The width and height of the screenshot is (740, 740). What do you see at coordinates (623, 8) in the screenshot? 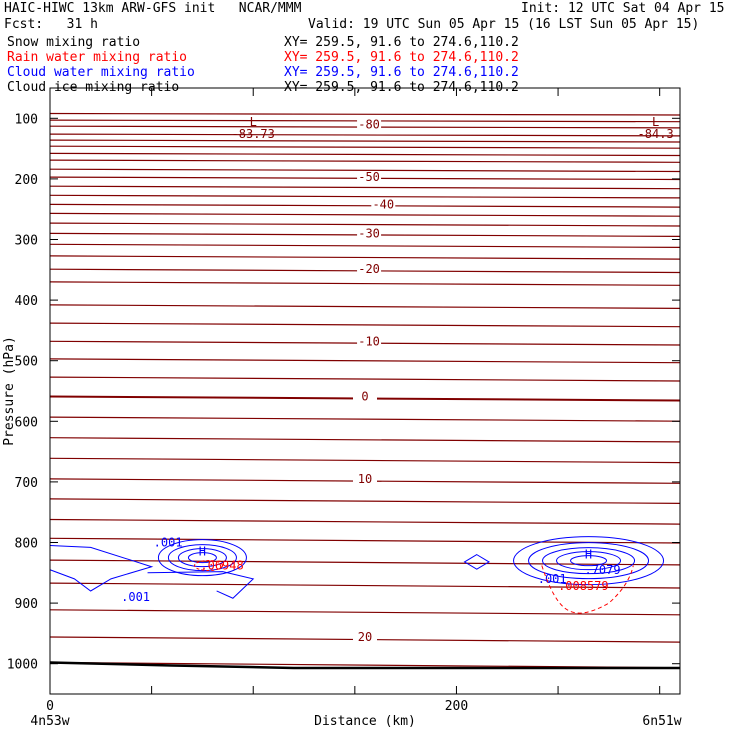
I see `init-time: Init: 12 UTC Sat 04 Apr 15` at bounding box center [623, 8].